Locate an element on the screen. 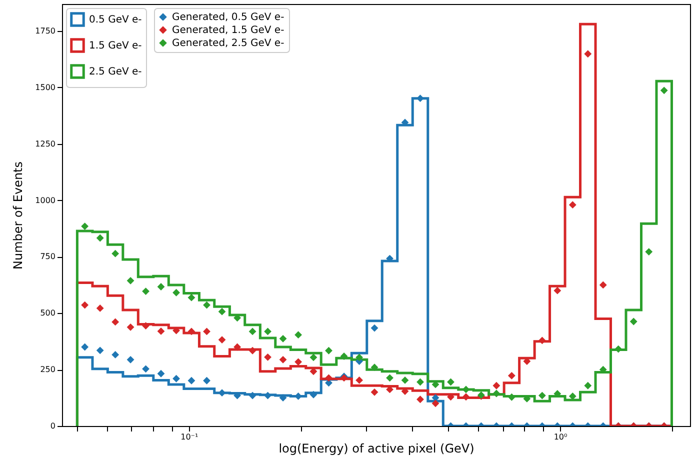 The width and height of the screenshot is (695, 460). legend-label: Generated, 0.5 GeV e- is located at coordinates (228, 17).